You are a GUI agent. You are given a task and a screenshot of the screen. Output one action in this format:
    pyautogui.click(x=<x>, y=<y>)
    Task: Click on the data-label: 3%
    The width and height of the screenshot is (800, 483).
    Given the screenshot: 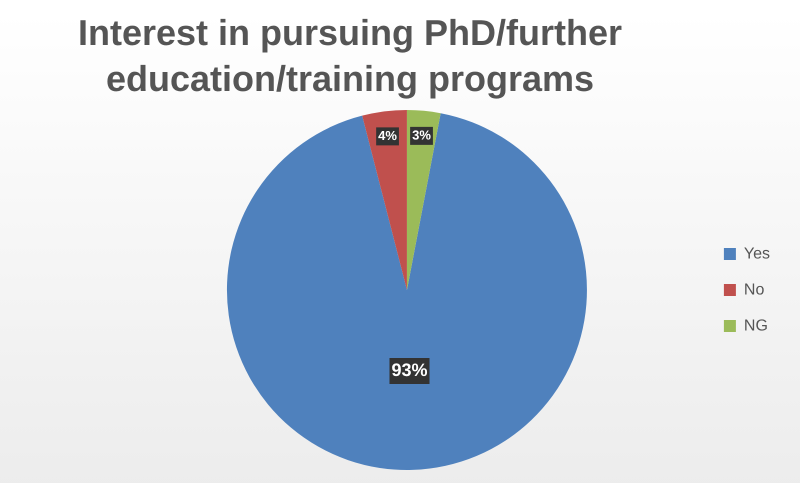 What is the action you would take?
    pyautogui.click(x=422, y=134)
    